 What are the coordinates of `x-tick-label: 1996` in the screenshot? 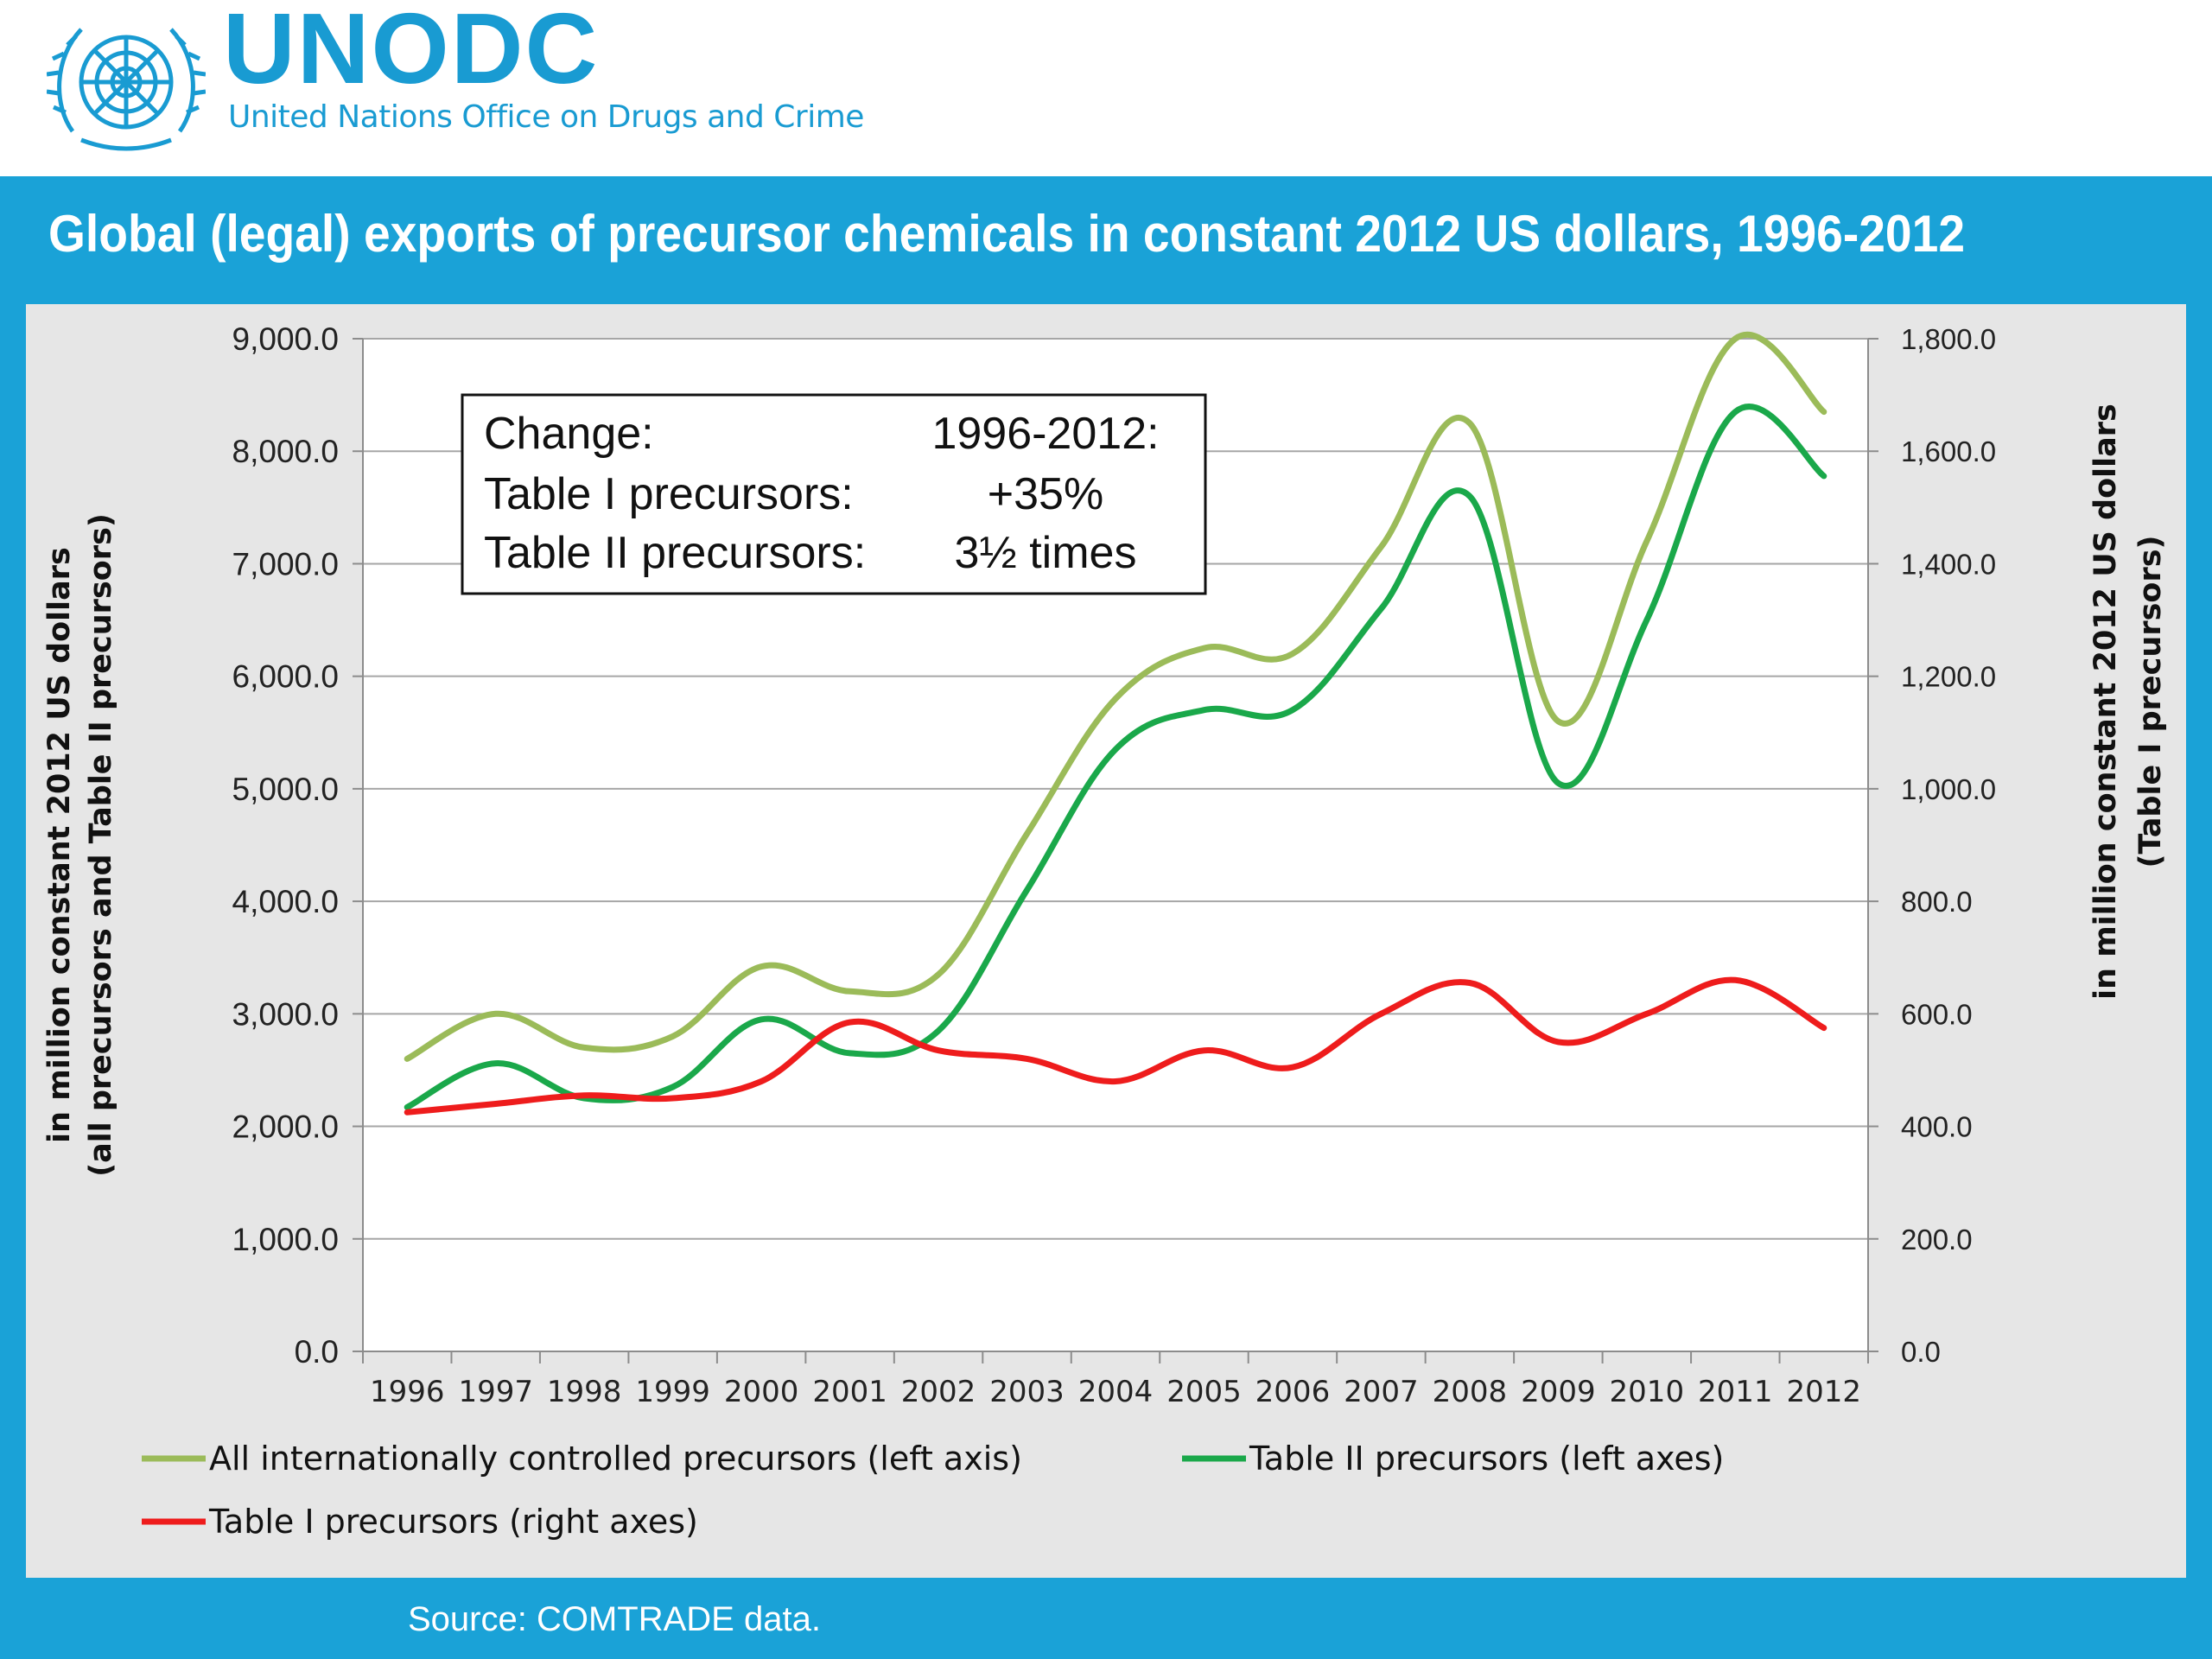 It's located at (407, 1392).